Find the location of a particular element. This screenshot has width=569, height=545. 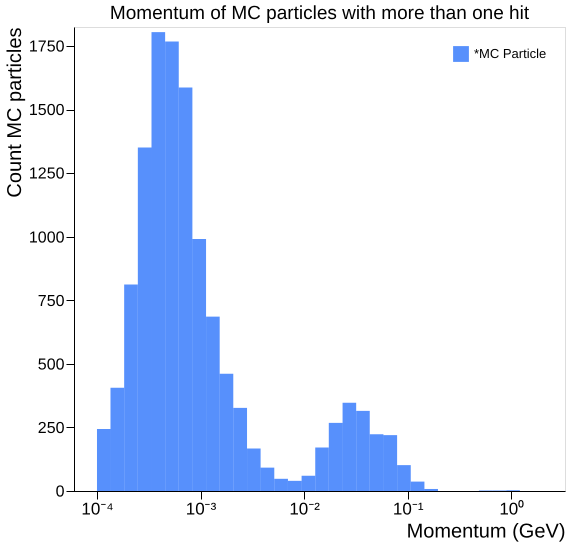

y-tick-label: 750 is located at coordinates (51, 301).